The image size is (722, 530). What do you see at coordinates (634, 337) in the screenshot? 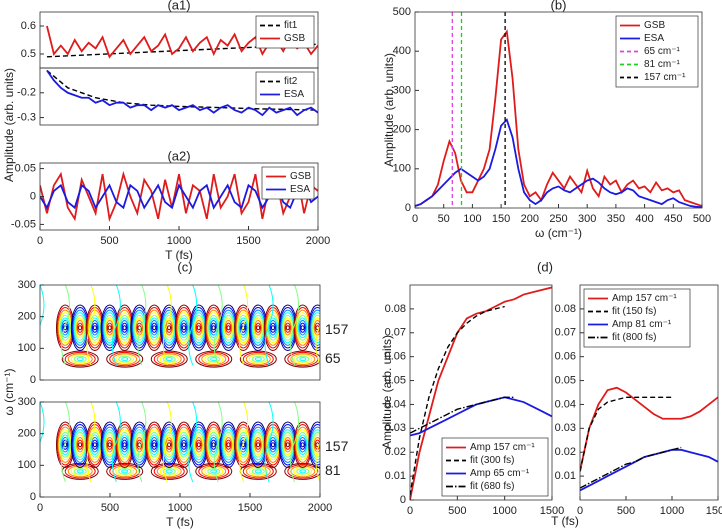
I see `legend-label: fit (800 fs)` at bounding box center [634, 337].